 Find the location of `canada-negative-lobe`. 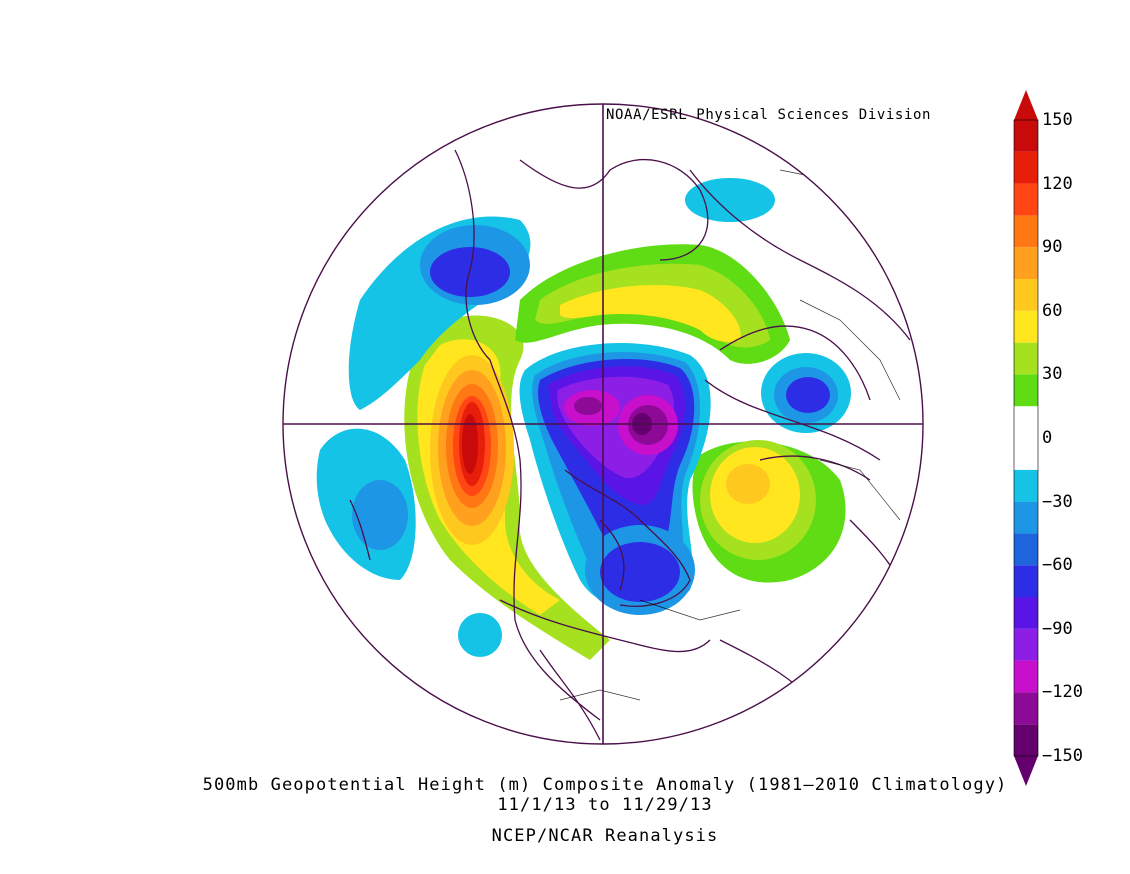

canada-negative-lobe is located at coordinates (640, 570).